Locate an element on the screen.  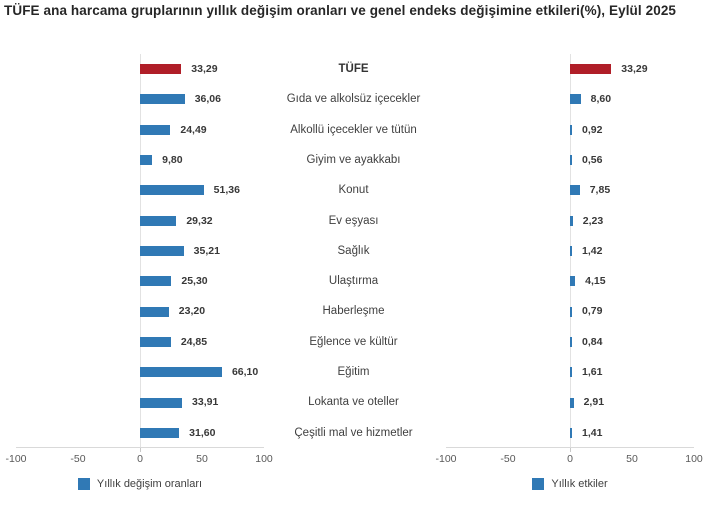
change-value-label: 31,60 is located at coordinates (202, 432).